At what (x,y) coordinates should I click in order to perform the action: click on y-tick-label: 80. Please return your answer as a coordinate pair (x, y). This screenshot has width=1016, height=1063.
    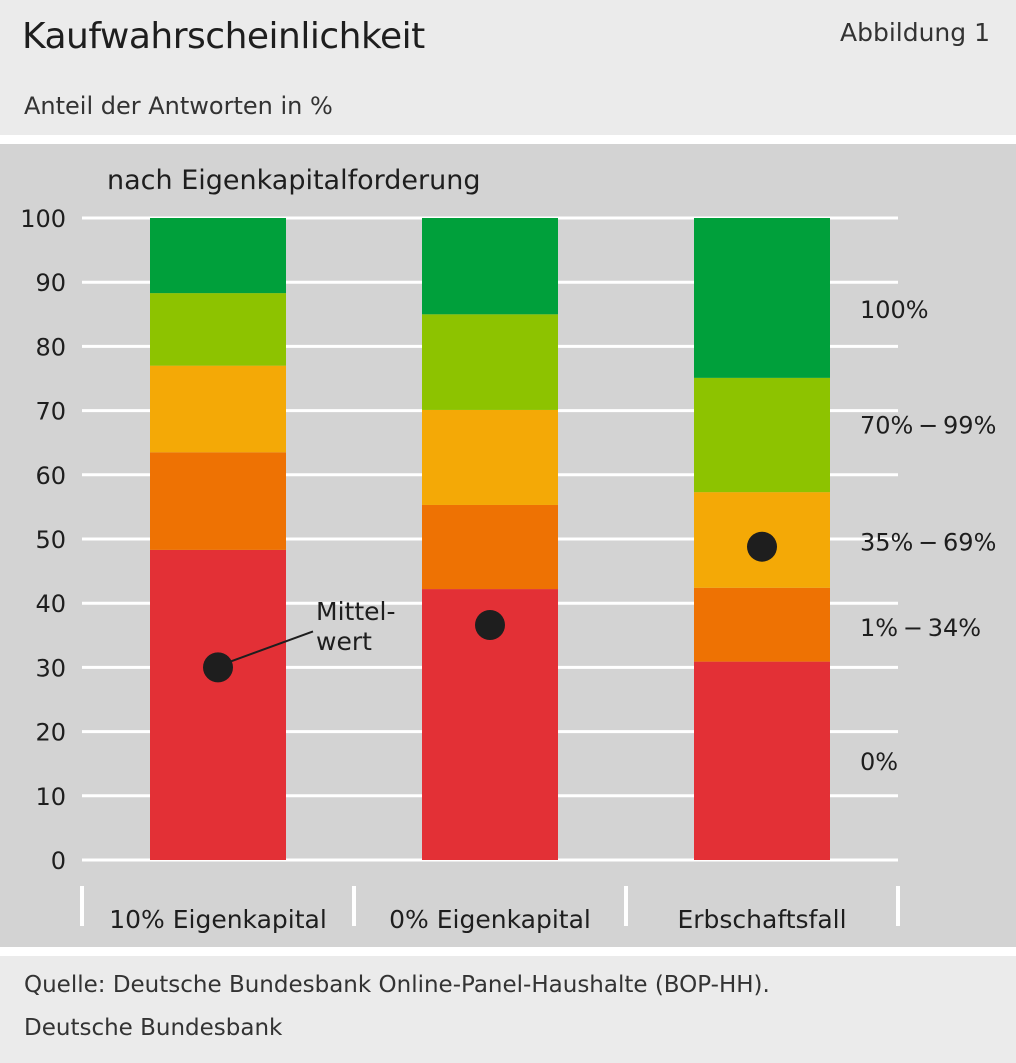
    Looking at the image, I should click on (50, 347).